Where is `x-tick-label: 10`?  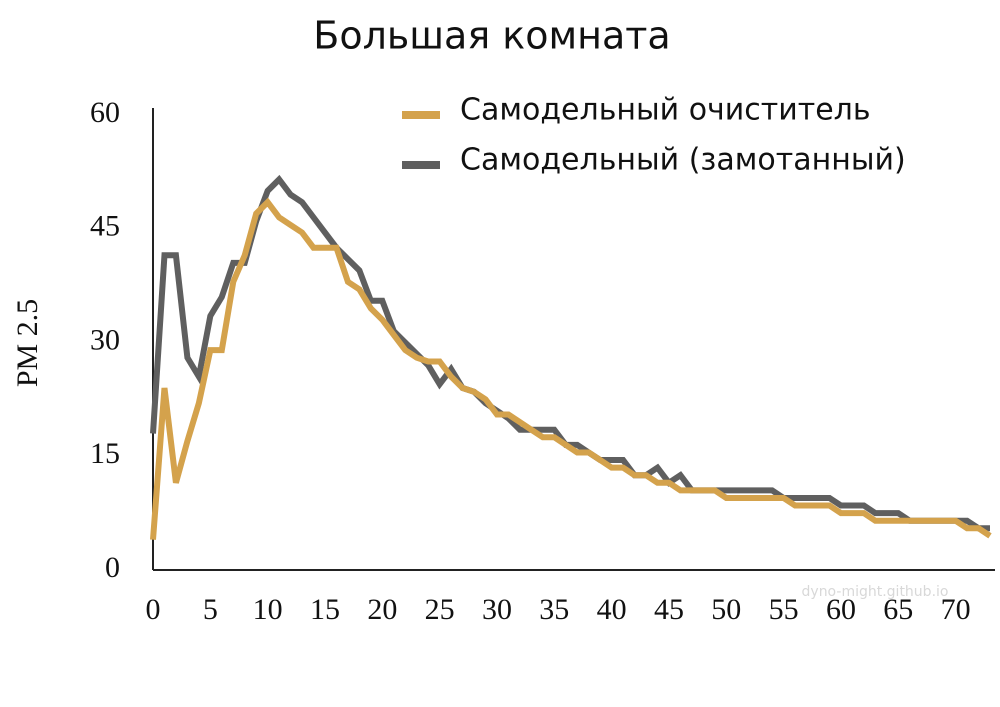
x-tick-label: 10 is located at coordinates (268, 609).